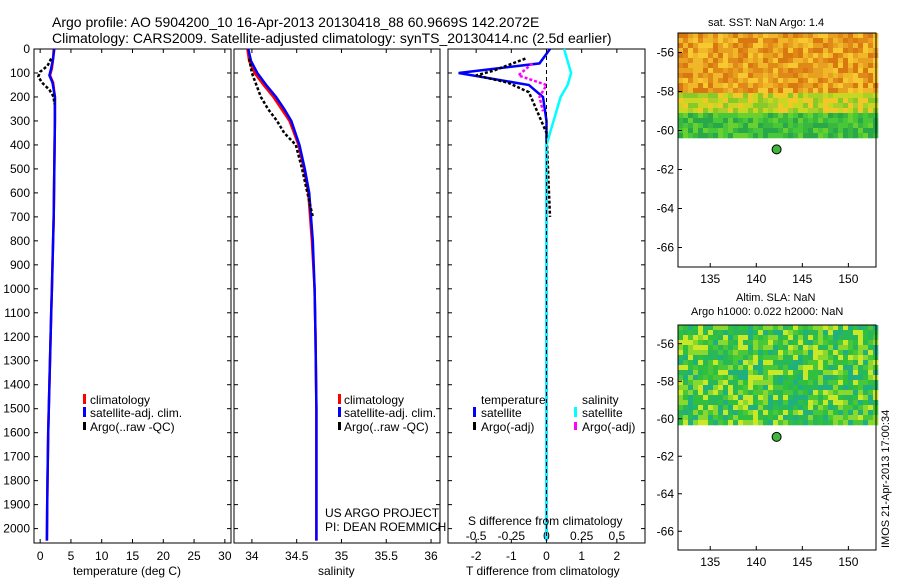  What do you see at coordinates (46, 81) in the screenshot?
I see `series-line-argo` at bounding box center [46, 81].